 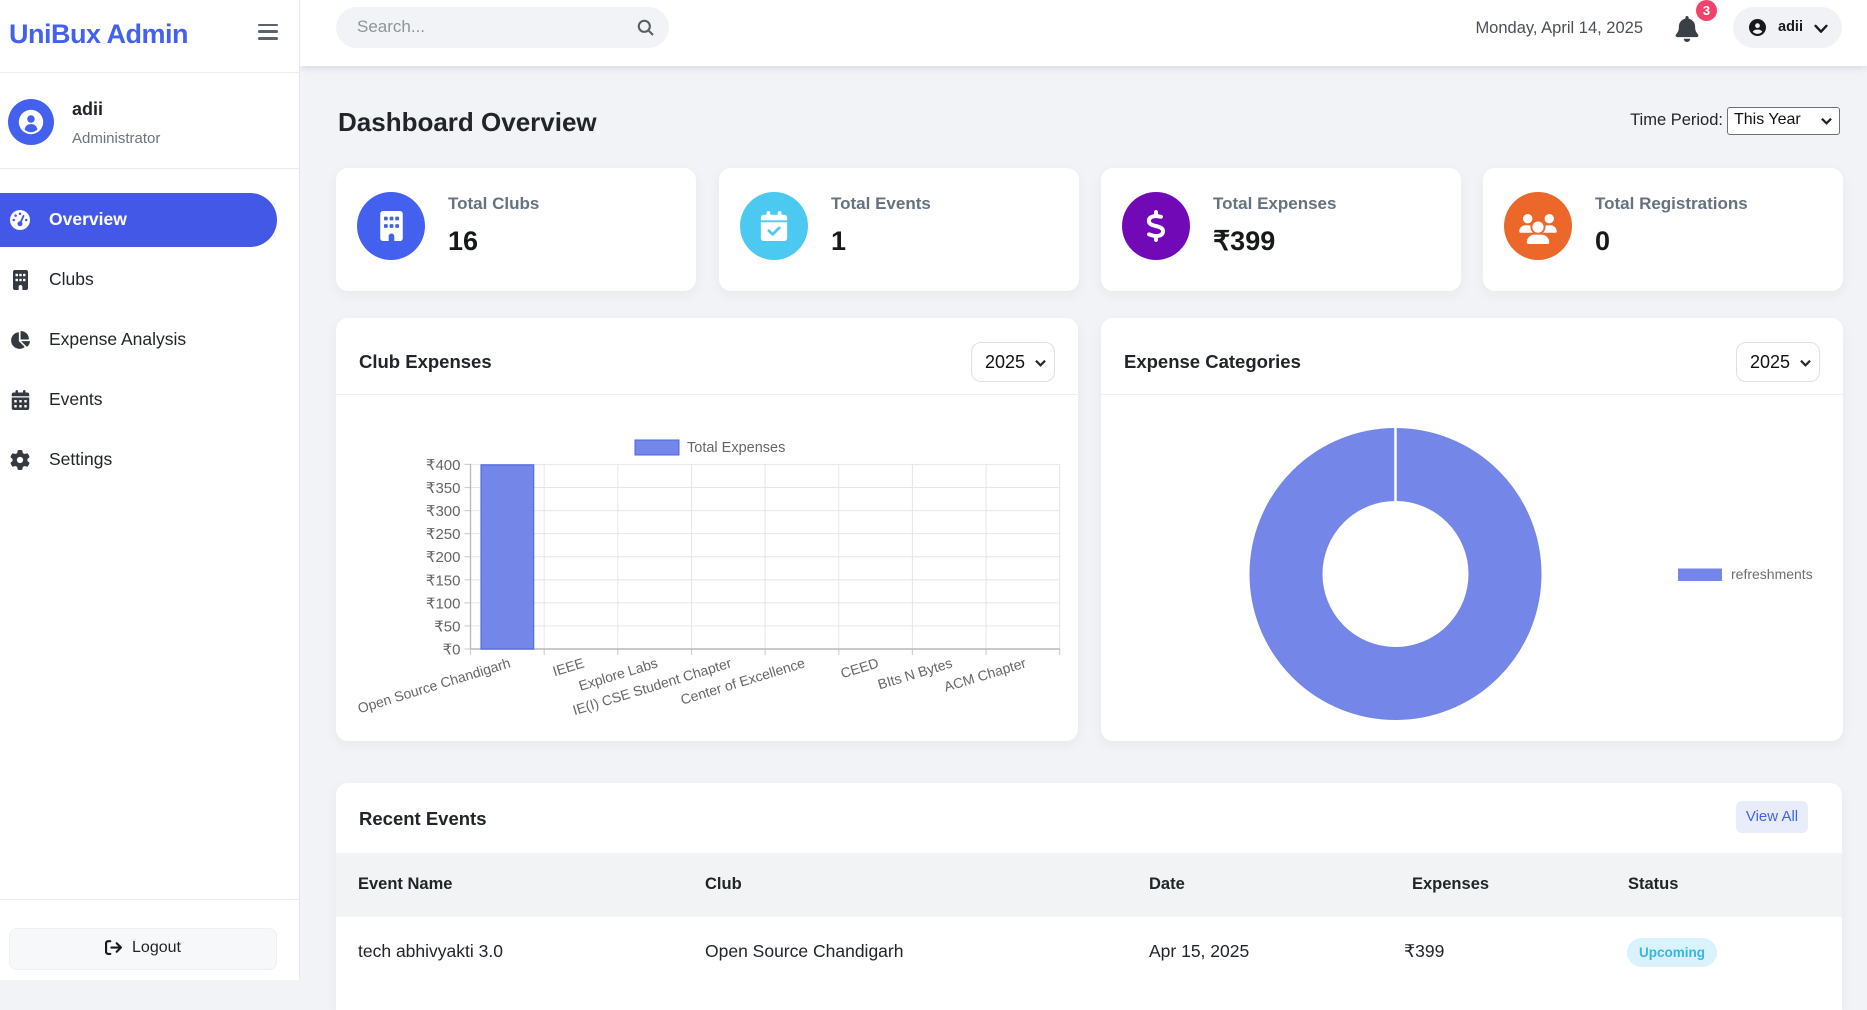 I want to click on svg-text: Total Expenses, so click(x=736, y=448).